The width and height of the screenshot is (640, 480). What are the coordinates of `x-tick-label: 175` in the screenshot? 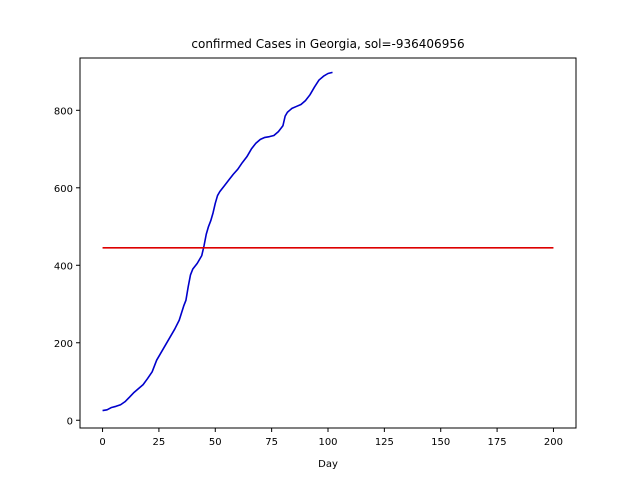 It's located at (497, 442).